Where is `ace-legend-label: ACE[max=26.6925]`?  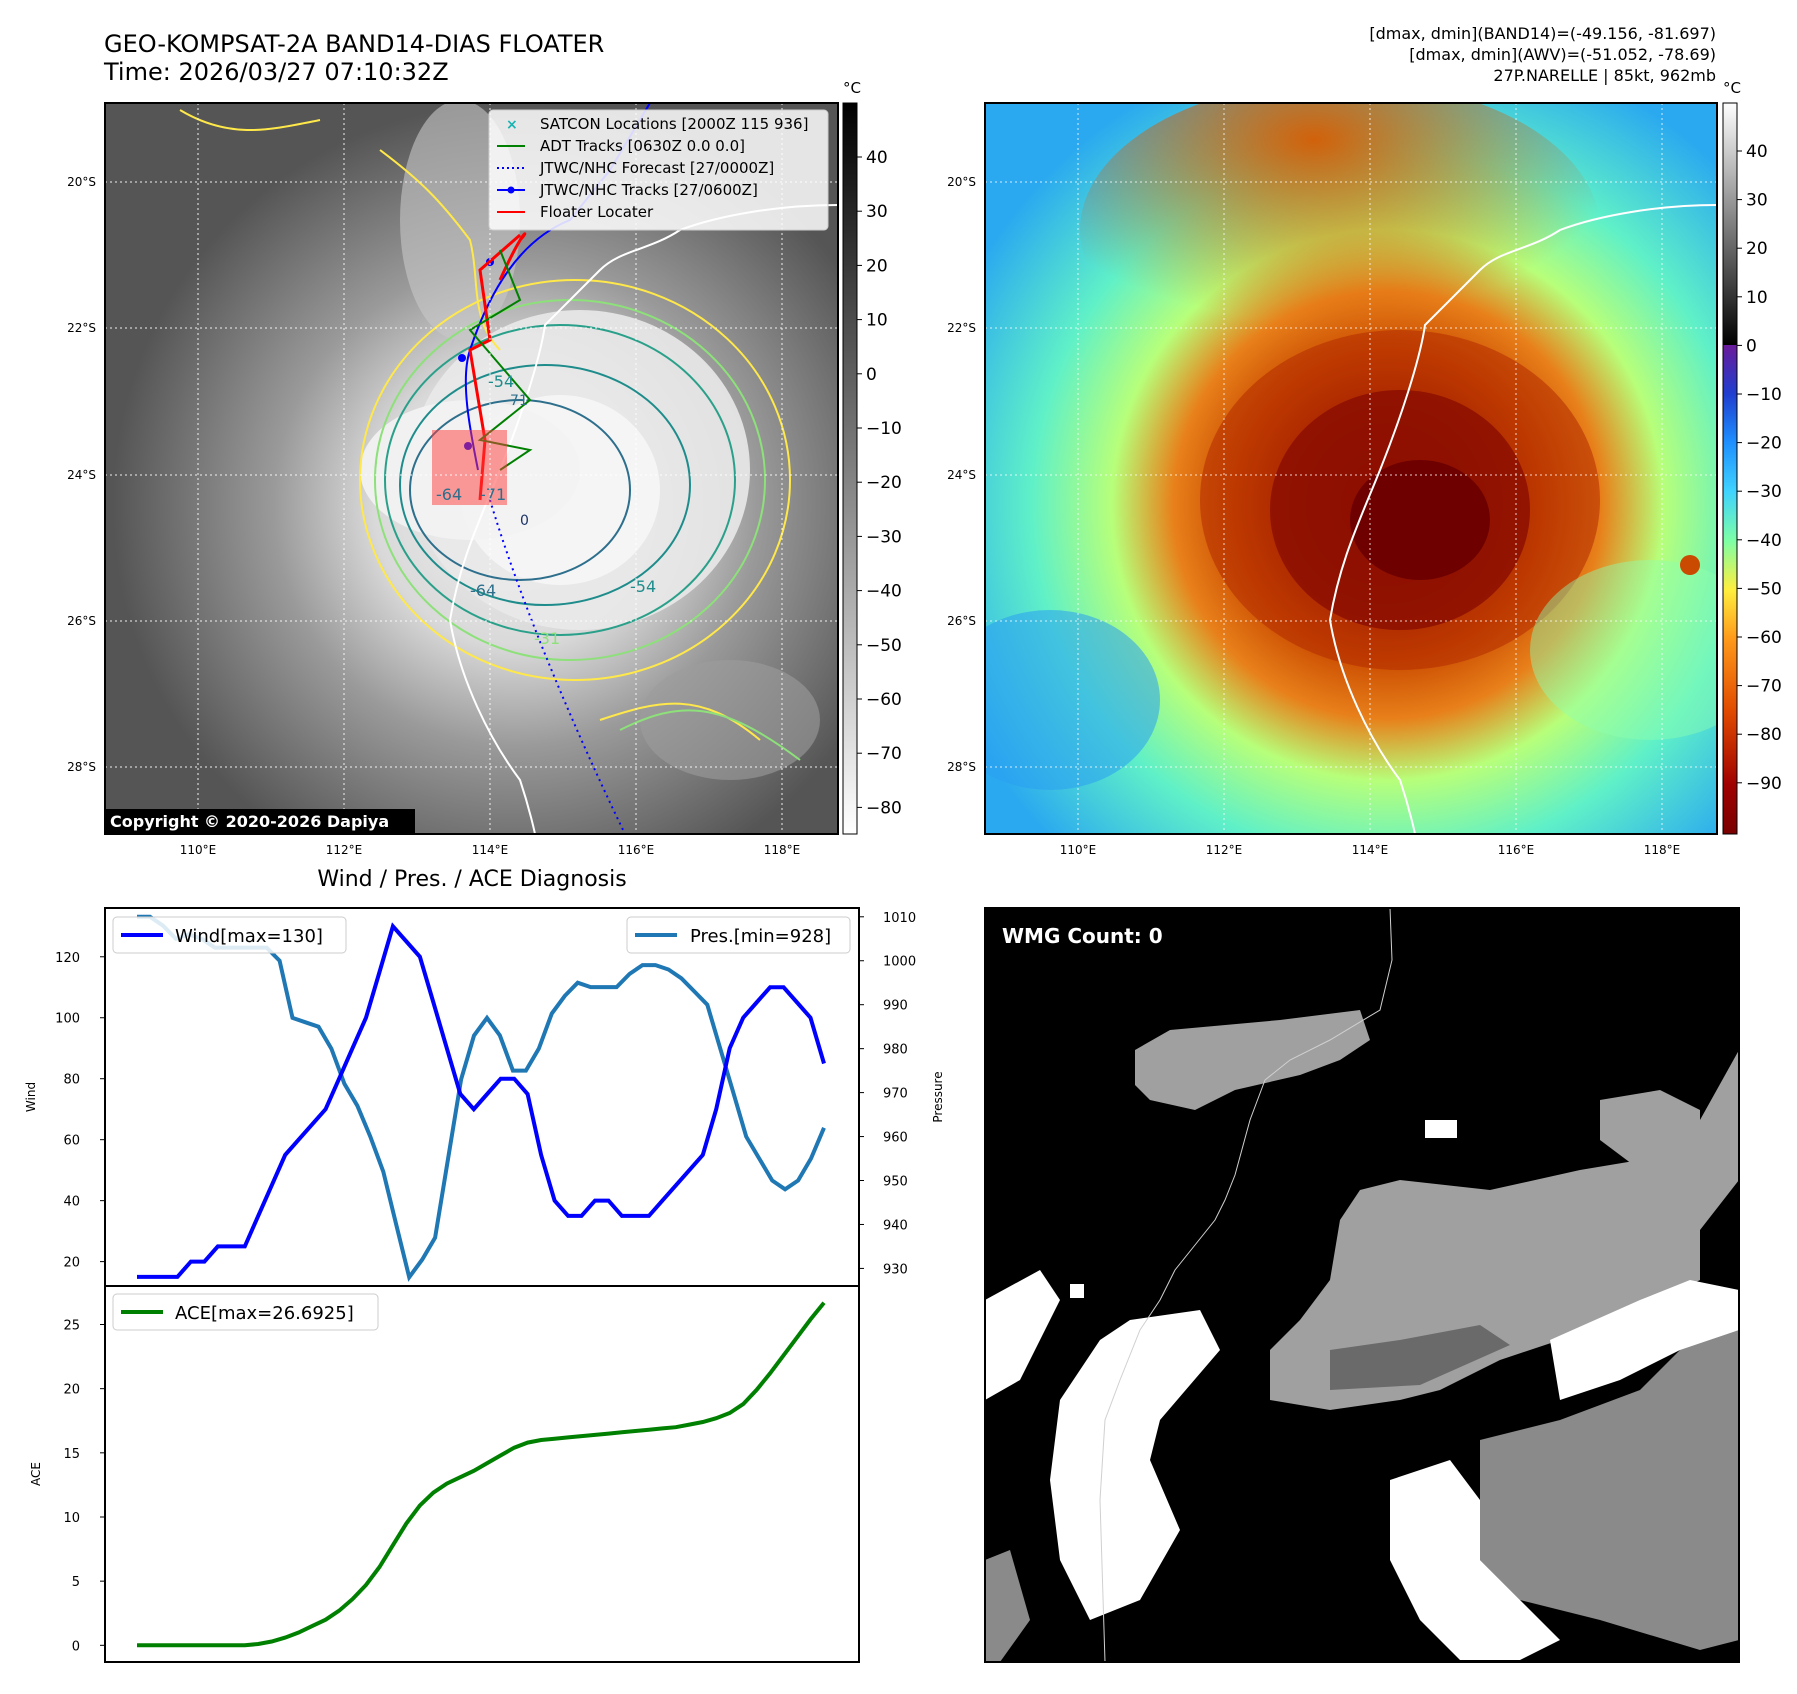
ace-legend-label: ACE[max=26.6925] is located at coordinates (264, 1313).